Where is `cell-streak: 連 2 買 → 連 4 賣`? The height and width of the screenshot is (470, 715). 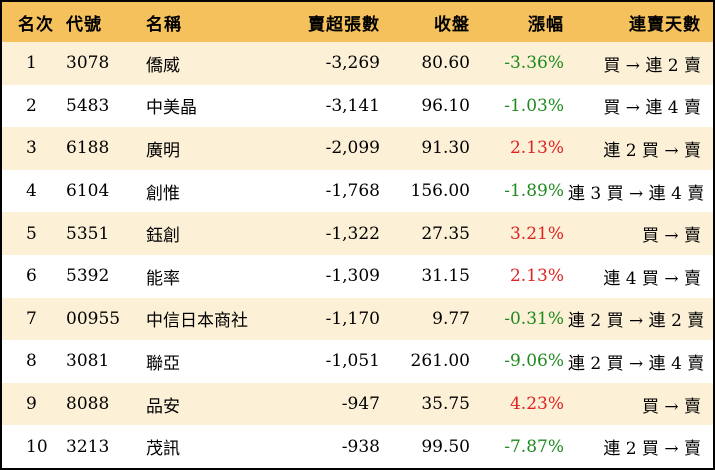
cell-streak: 連 2 買 → 連 4 賣 is located at coordinates (636, 363).